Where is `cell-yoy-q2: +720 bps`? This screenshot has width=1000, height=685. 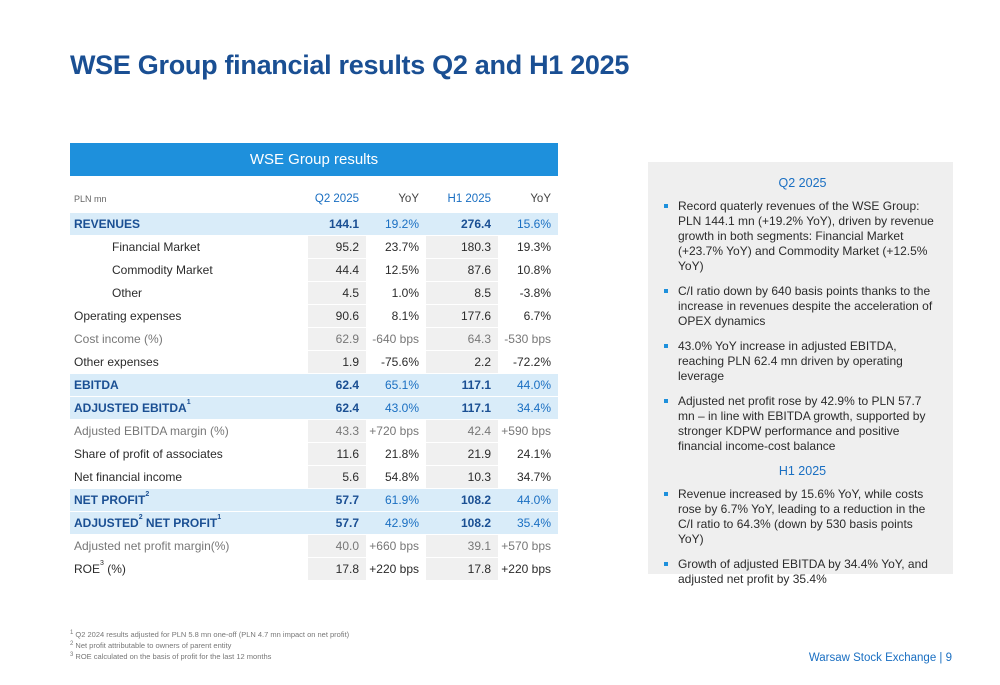
cell-yoy-q2: +720 bps is located at coordinates (394, 431).